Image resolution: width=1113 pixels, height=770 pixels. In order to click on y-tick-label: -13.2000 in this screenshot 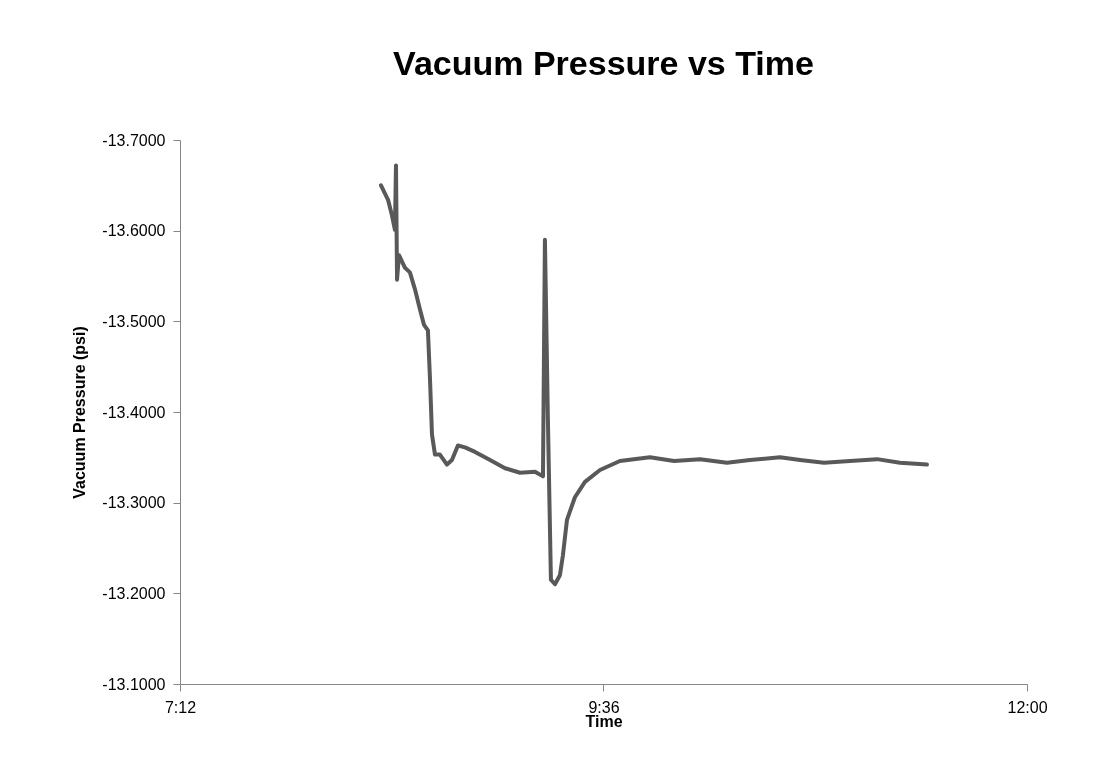, I will do `click(134, 593)`.